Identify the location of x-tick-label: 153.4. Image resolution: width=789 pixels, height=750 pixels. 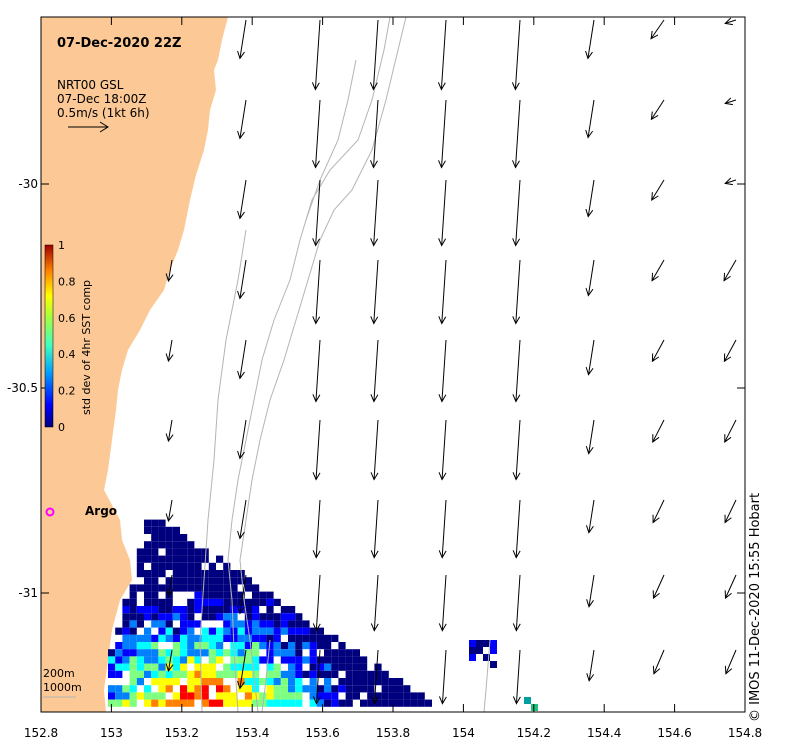
(252, 733).